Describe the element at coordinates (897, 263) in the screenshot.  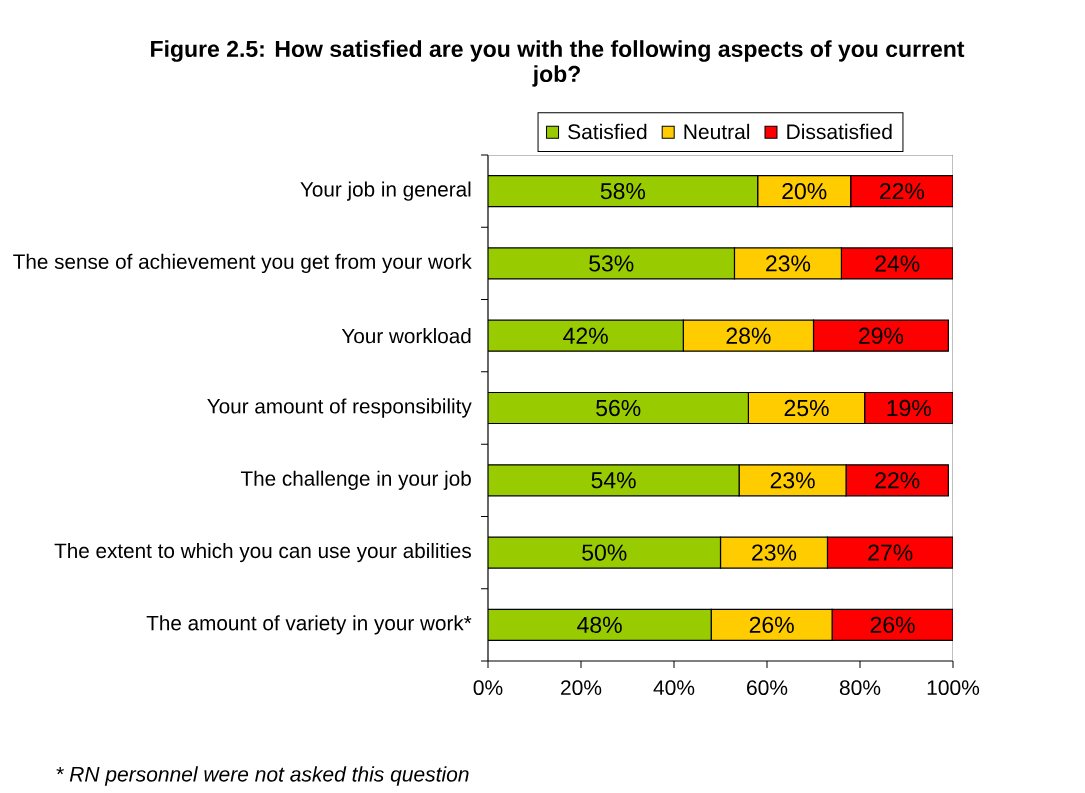
I see `data-label: 24%` at that location.